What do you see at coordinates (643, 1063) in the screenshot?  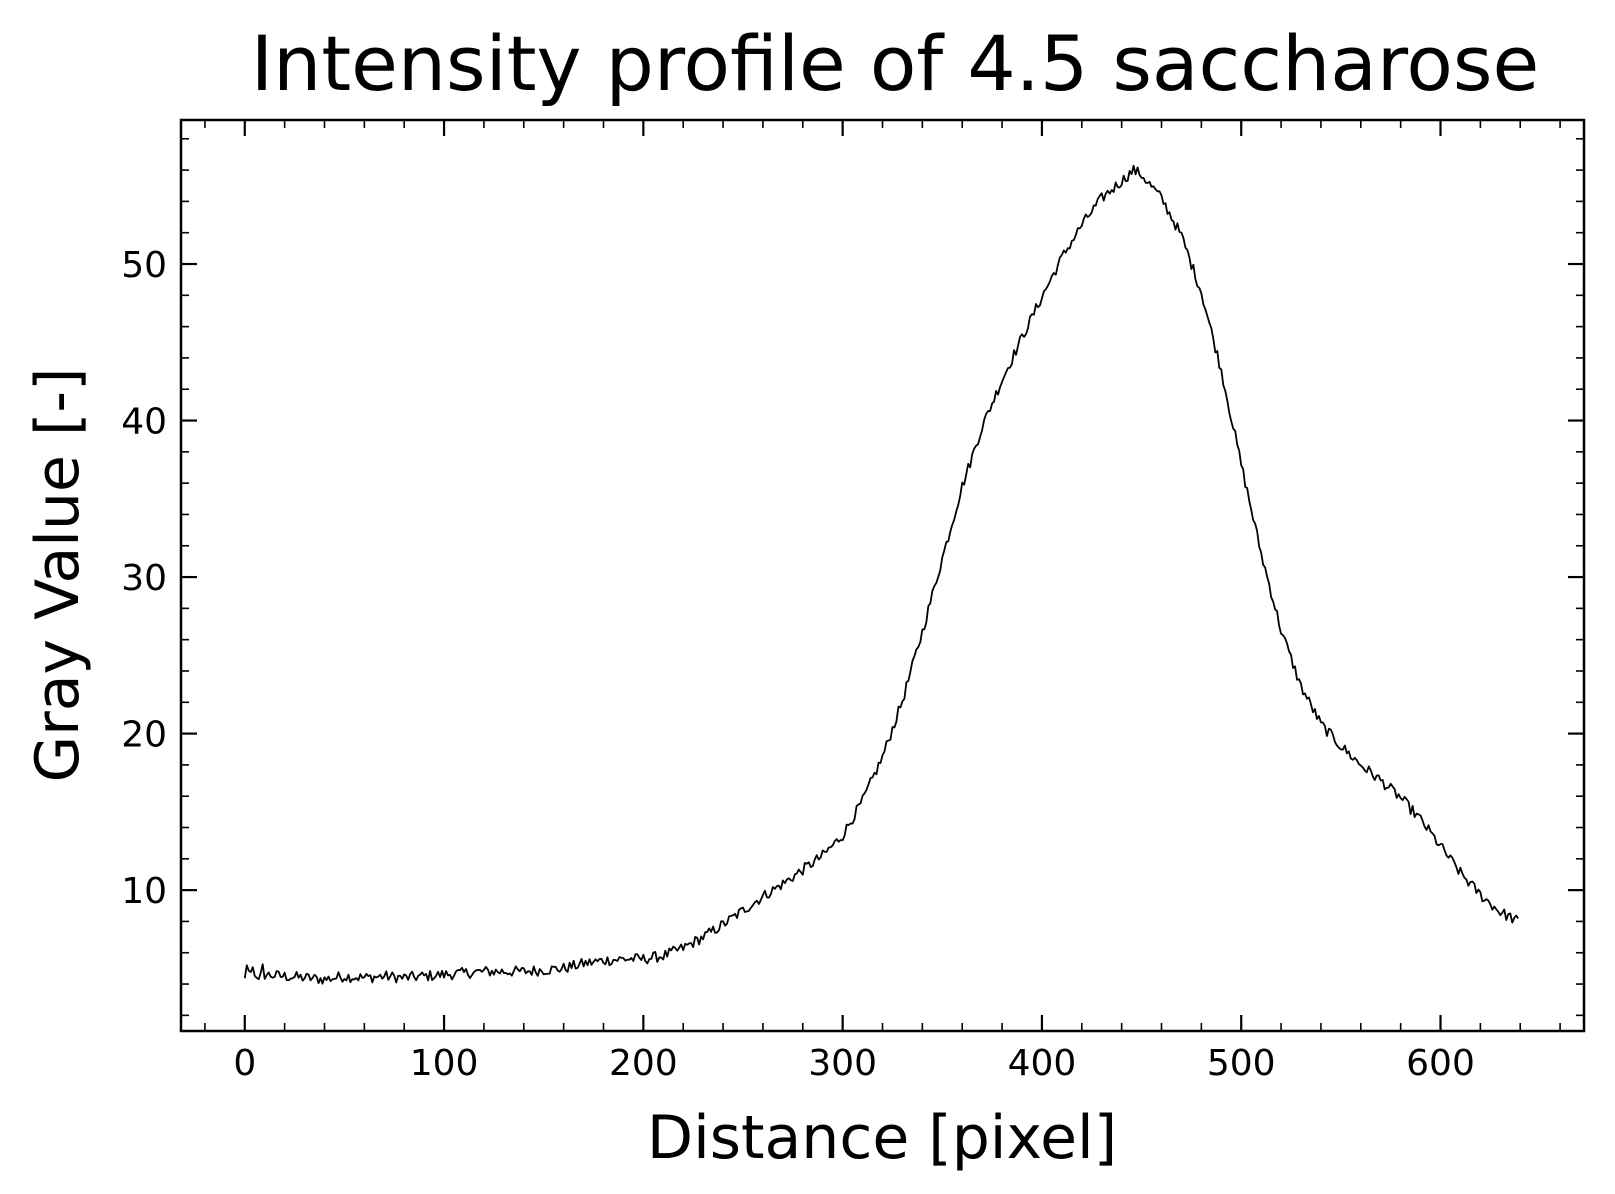 I see `x-tick-label: 200` at bounding box center [643, 1063].